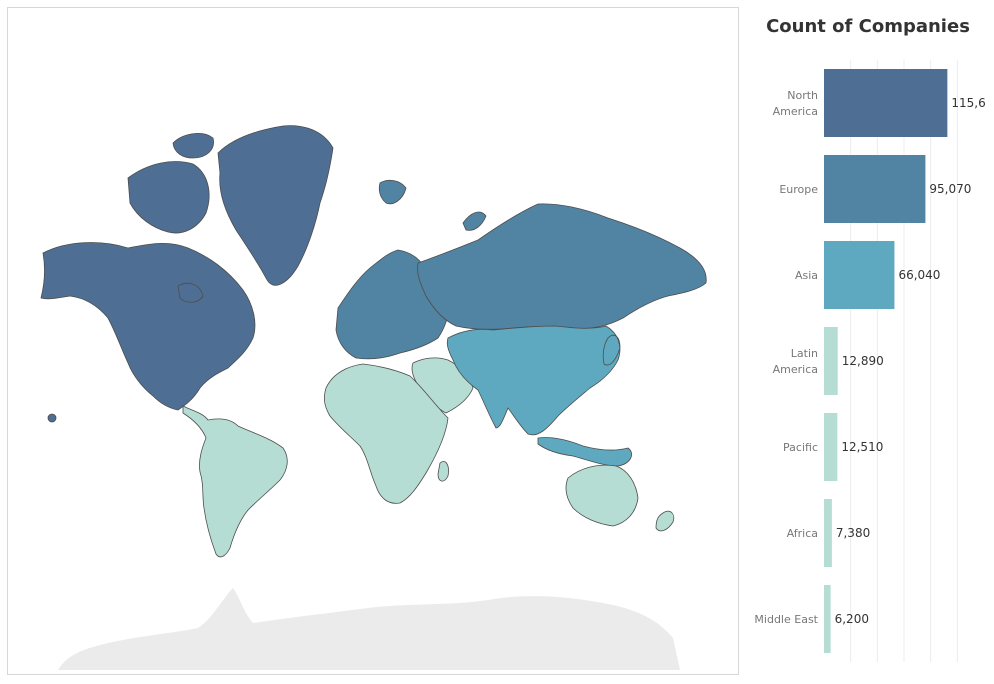 This screenshot has height=684, width=994. I want to click on bar-value-label: 95,070, so click(950, 189).